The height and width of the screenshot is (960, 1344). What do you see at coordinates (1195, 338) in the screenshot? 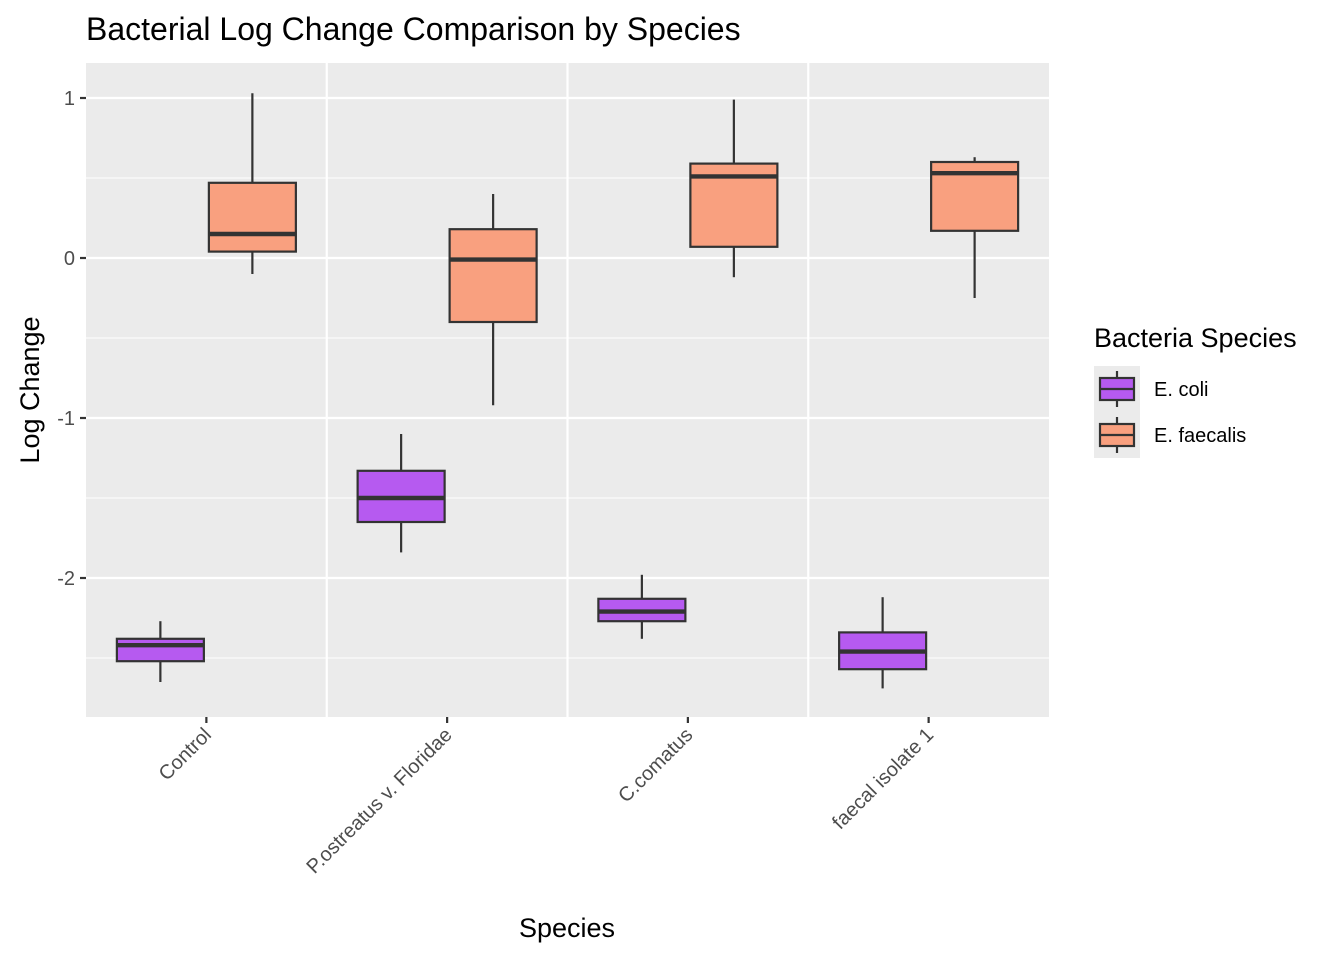
I see `legend-title: Bacteria Species` at bounding box center [1195, 338].